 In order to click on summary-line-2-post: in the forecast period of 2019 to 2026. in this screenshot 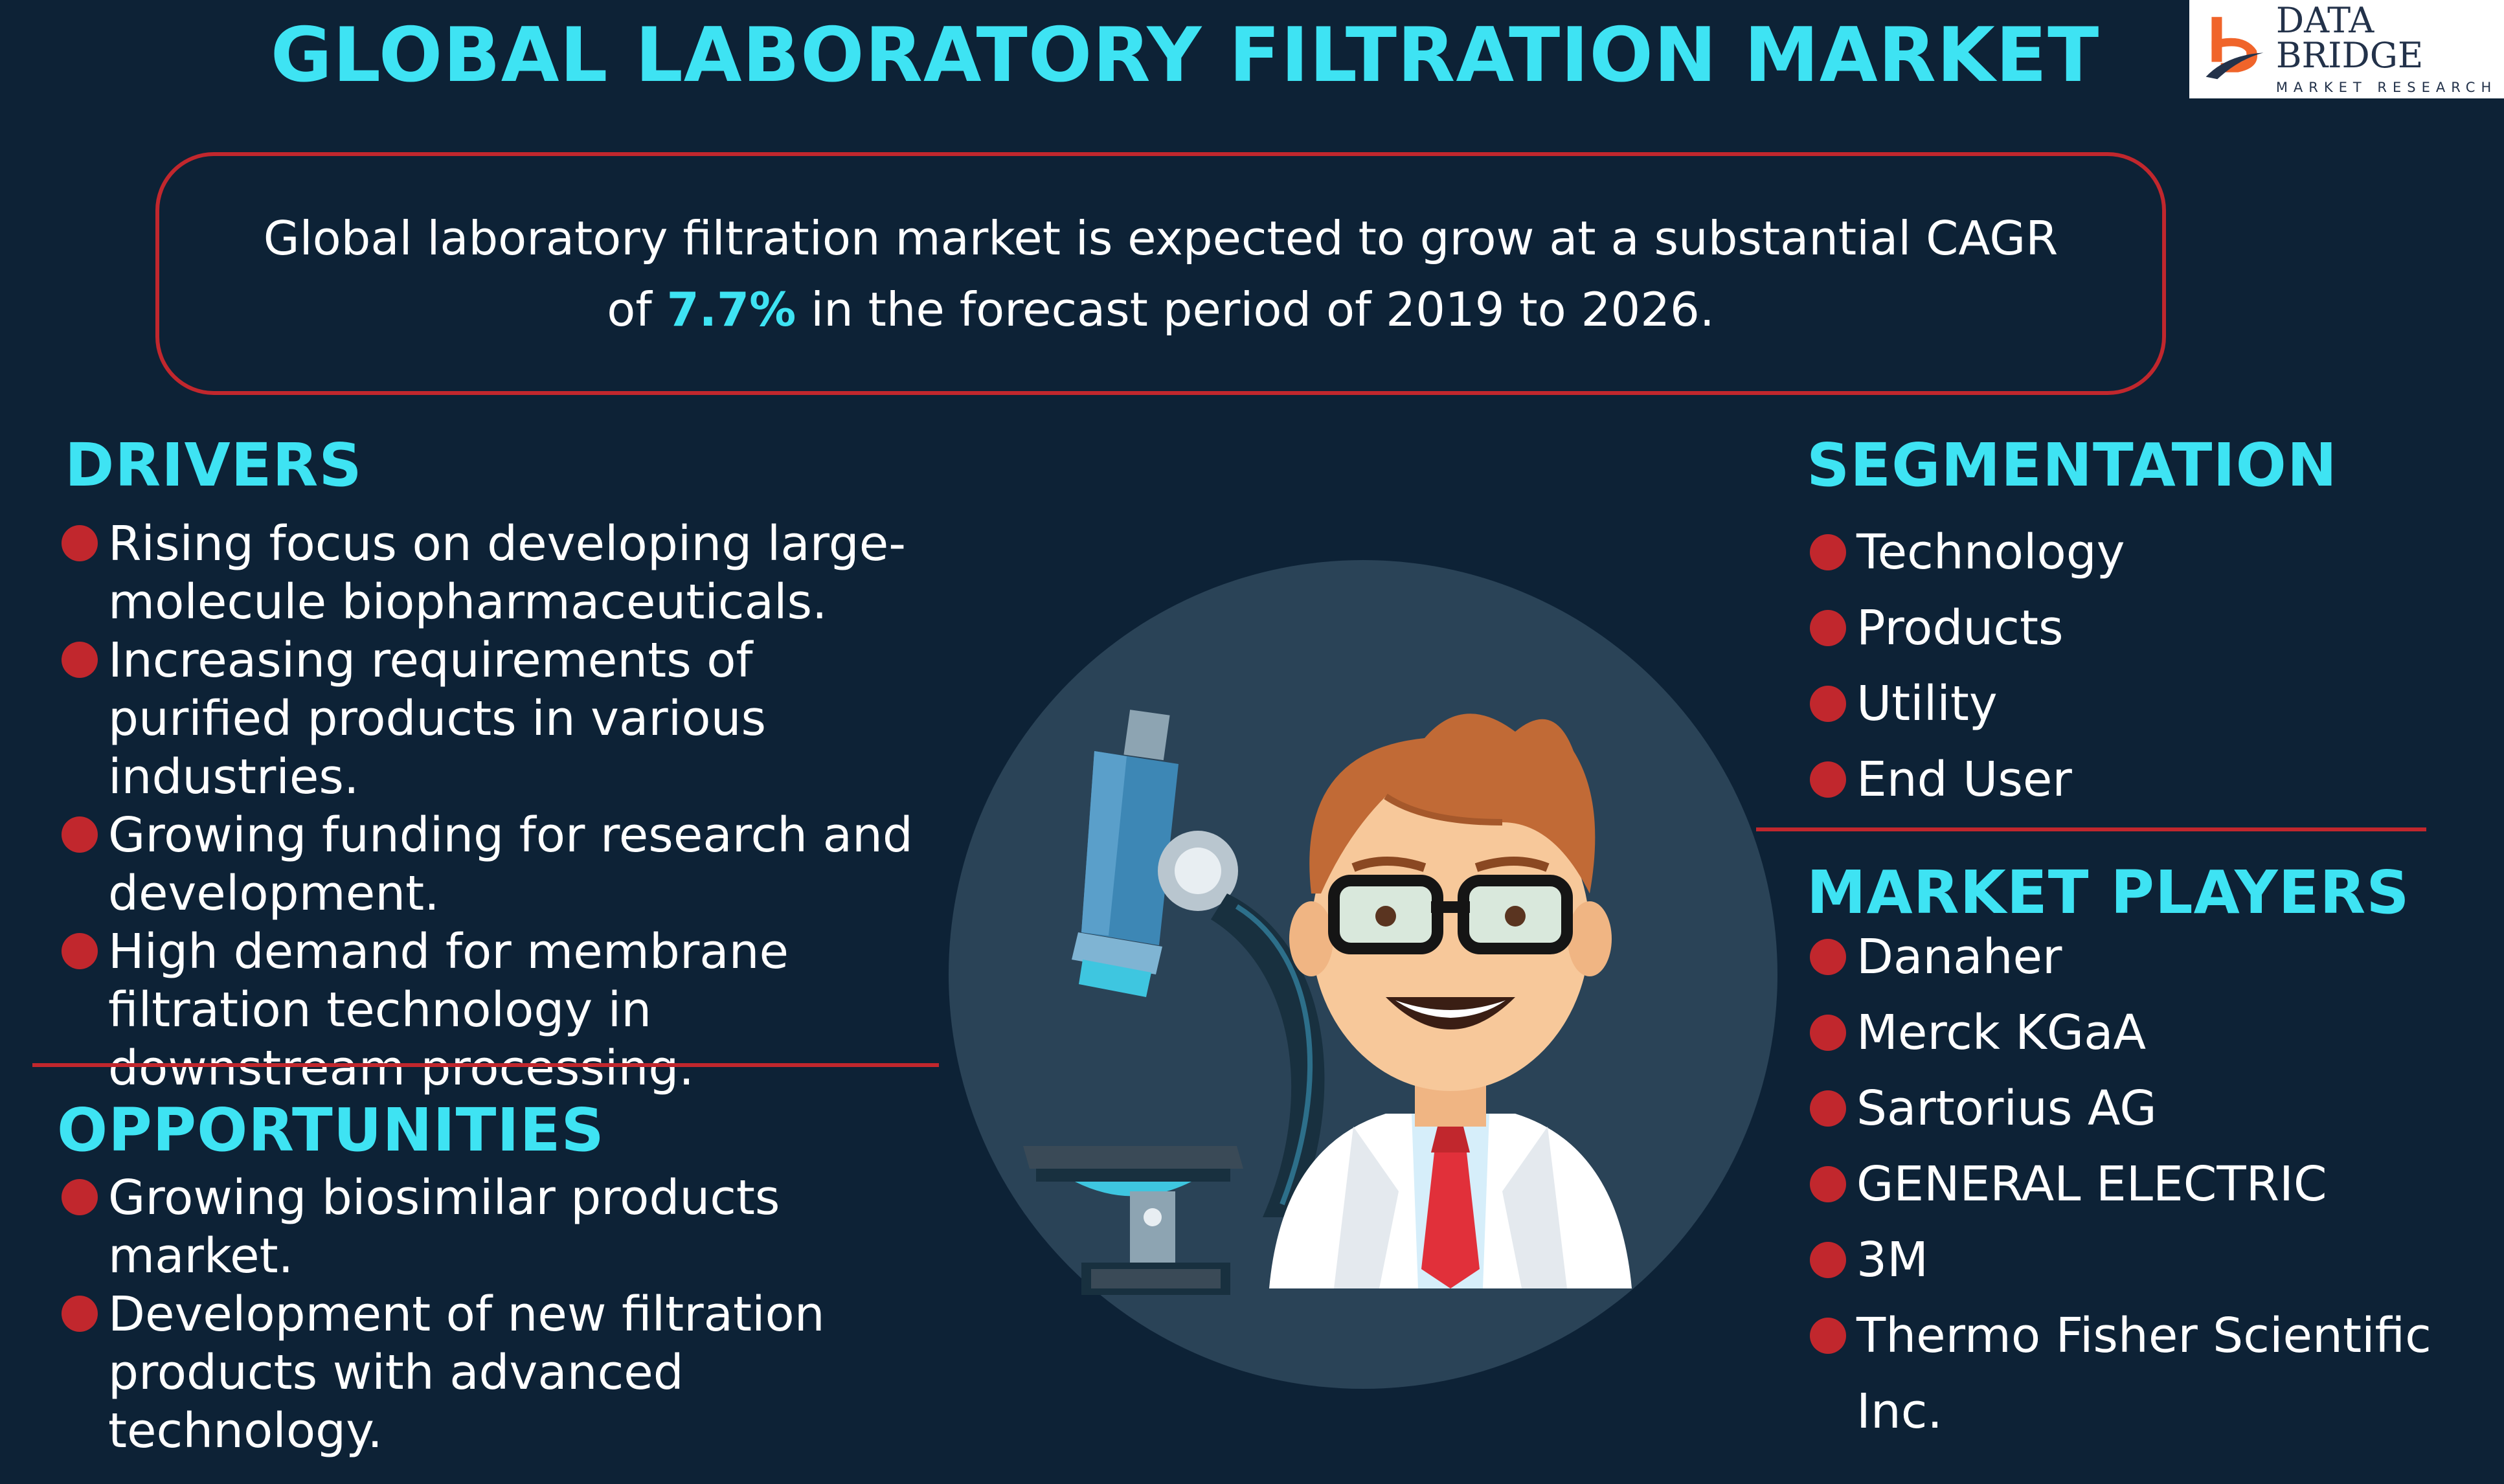, I will do `click(1256, 309)`.